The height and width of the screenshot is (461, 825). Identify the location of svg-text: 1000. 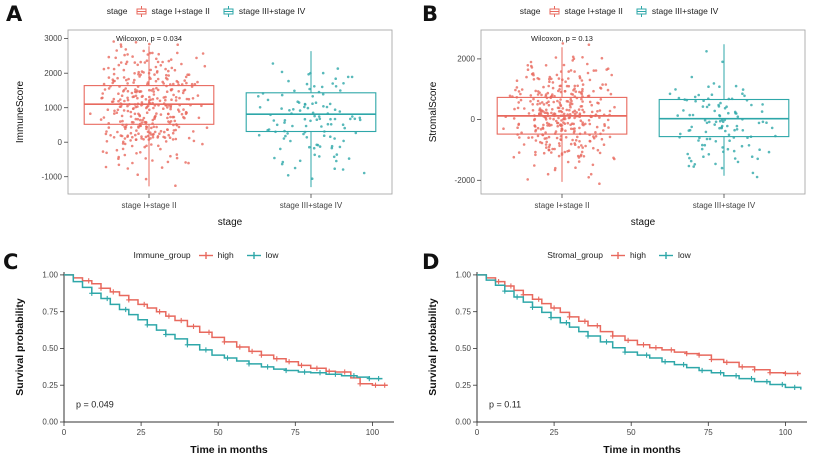
(53, 107).